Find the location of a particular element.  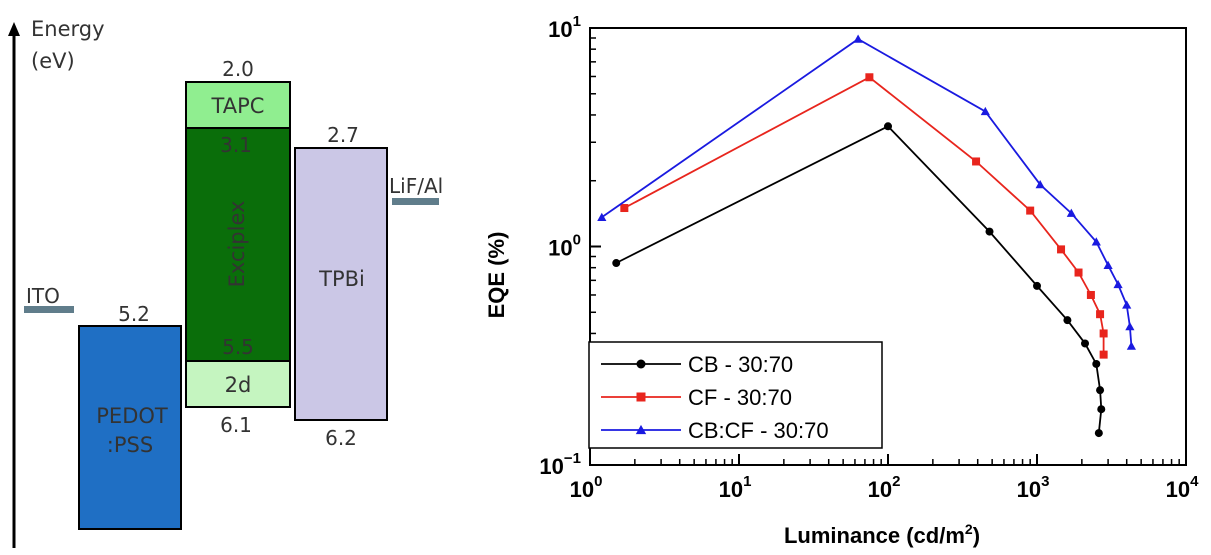

x-tick-label: 10⁴ is located at coordinates (1182, 487).